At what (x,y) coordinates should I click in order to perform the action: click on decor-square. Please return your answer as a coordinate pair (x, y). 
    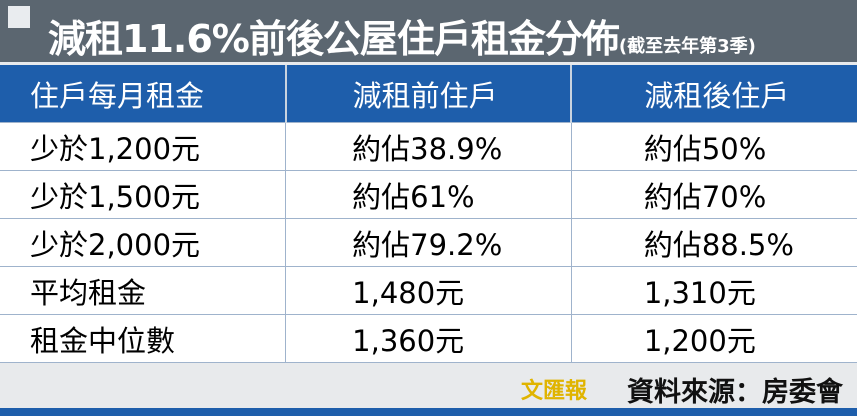
    Looking at the image, I should click on (19, 17).